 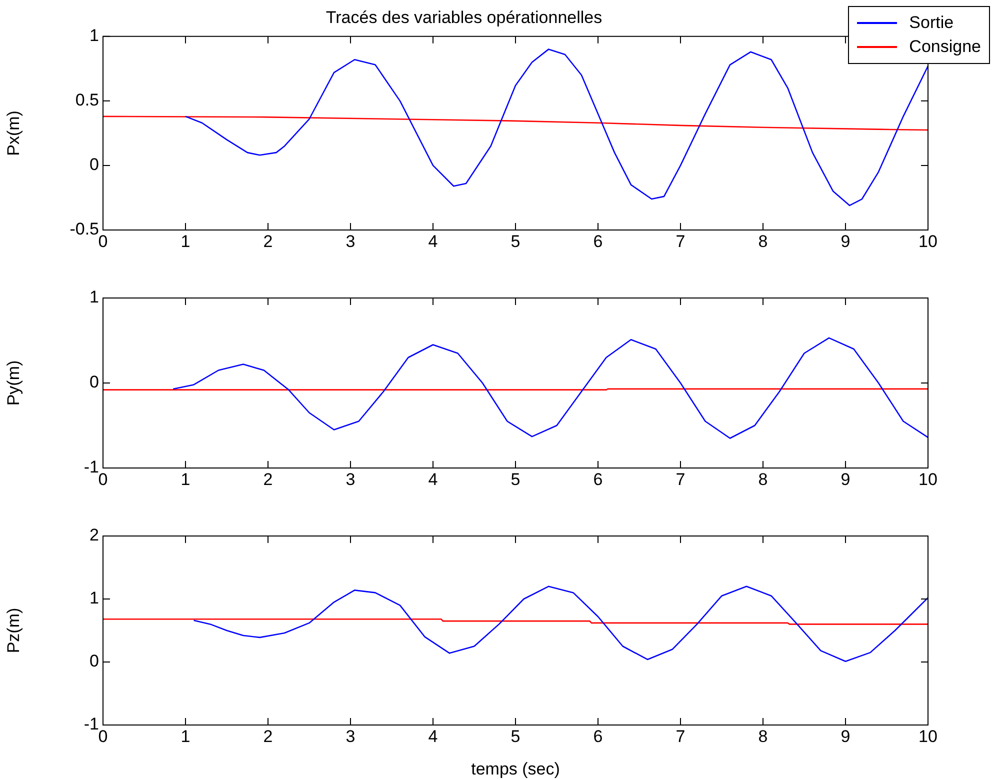 What do you see at coordinates (464, 17) in the screenshot?
I see `chart-title: Tracés des variables opérationnelles` at bounding box center [464, 17].